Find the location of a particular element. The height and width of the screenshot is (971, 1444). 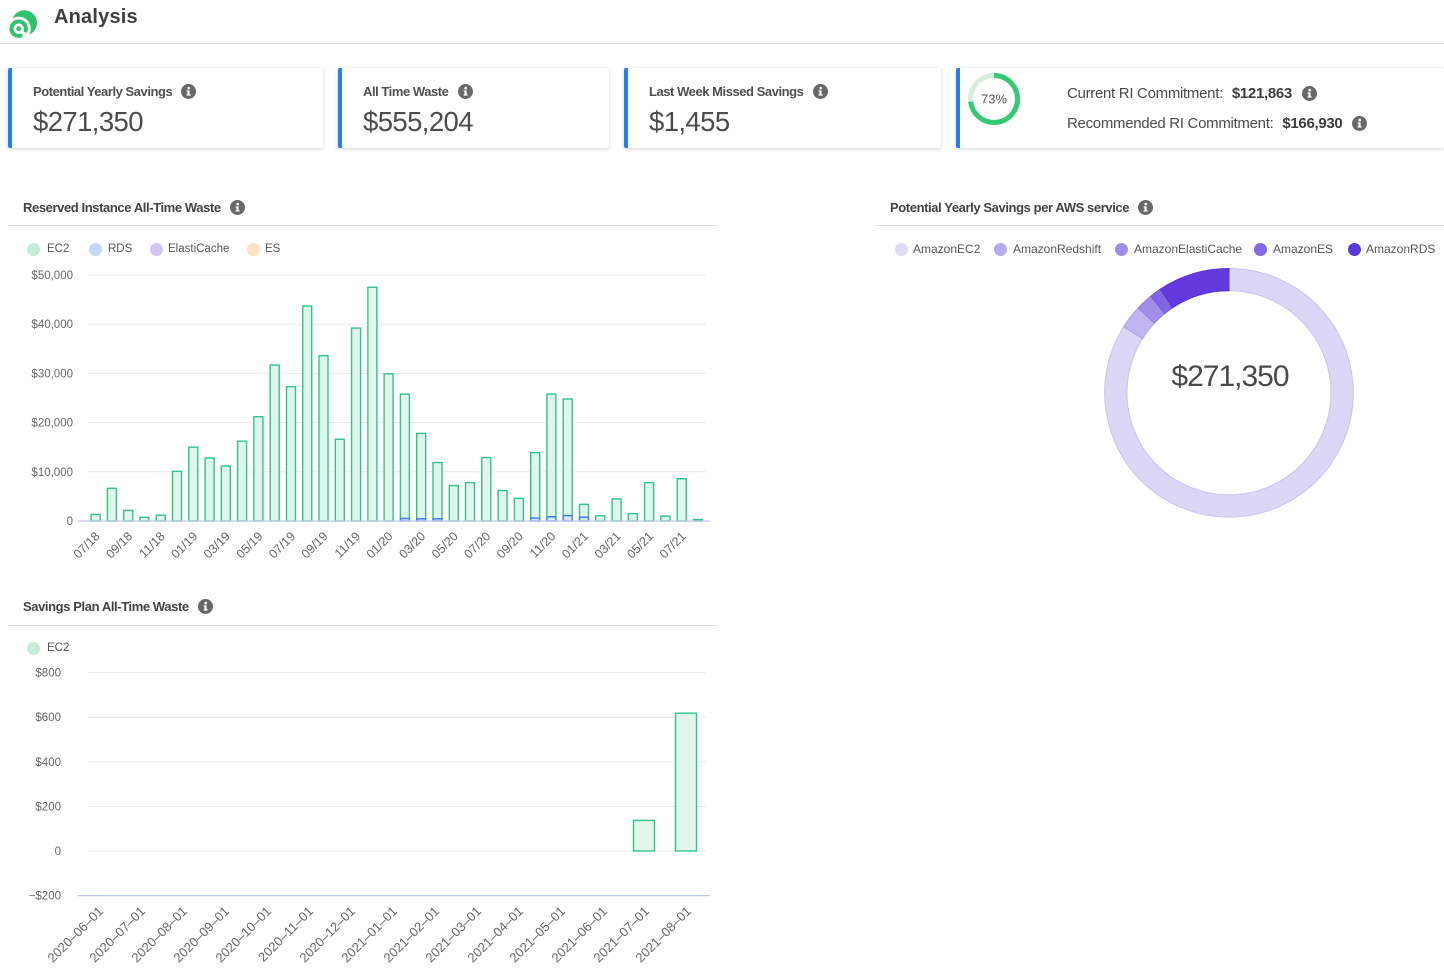

svg-text: $800 is located at coordinates (48, 674).